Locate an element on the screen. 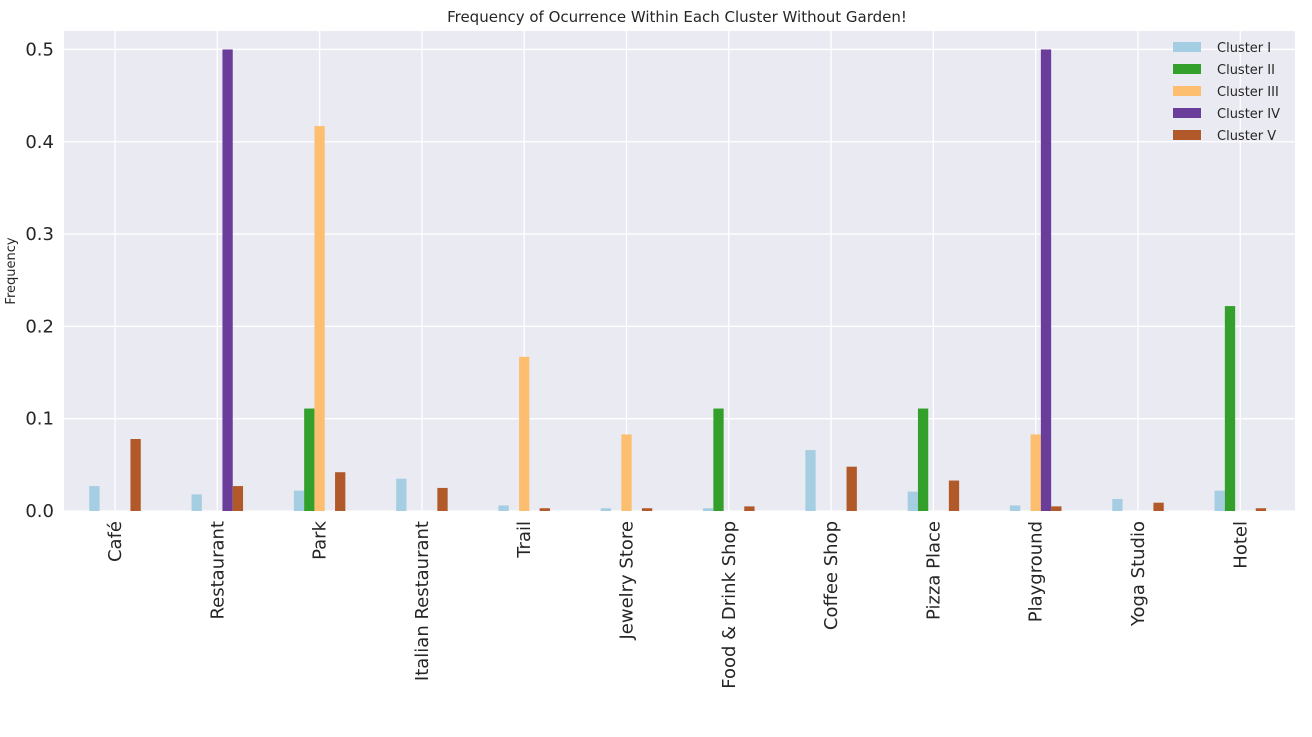  x-tick-label: Playground is located at coordinates (1036, 571).